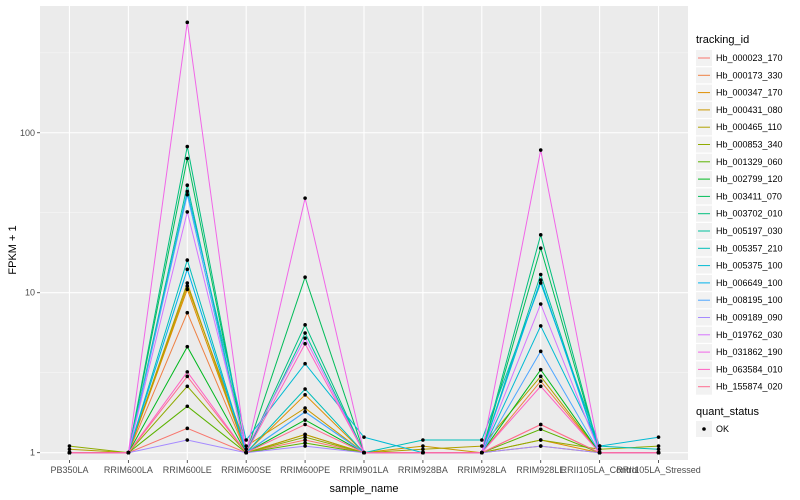  What do you see at coordinates (128, 470) in the screenshot?
I see `x-tick-label: RRIM600LA` at bounding box center [128, 470].